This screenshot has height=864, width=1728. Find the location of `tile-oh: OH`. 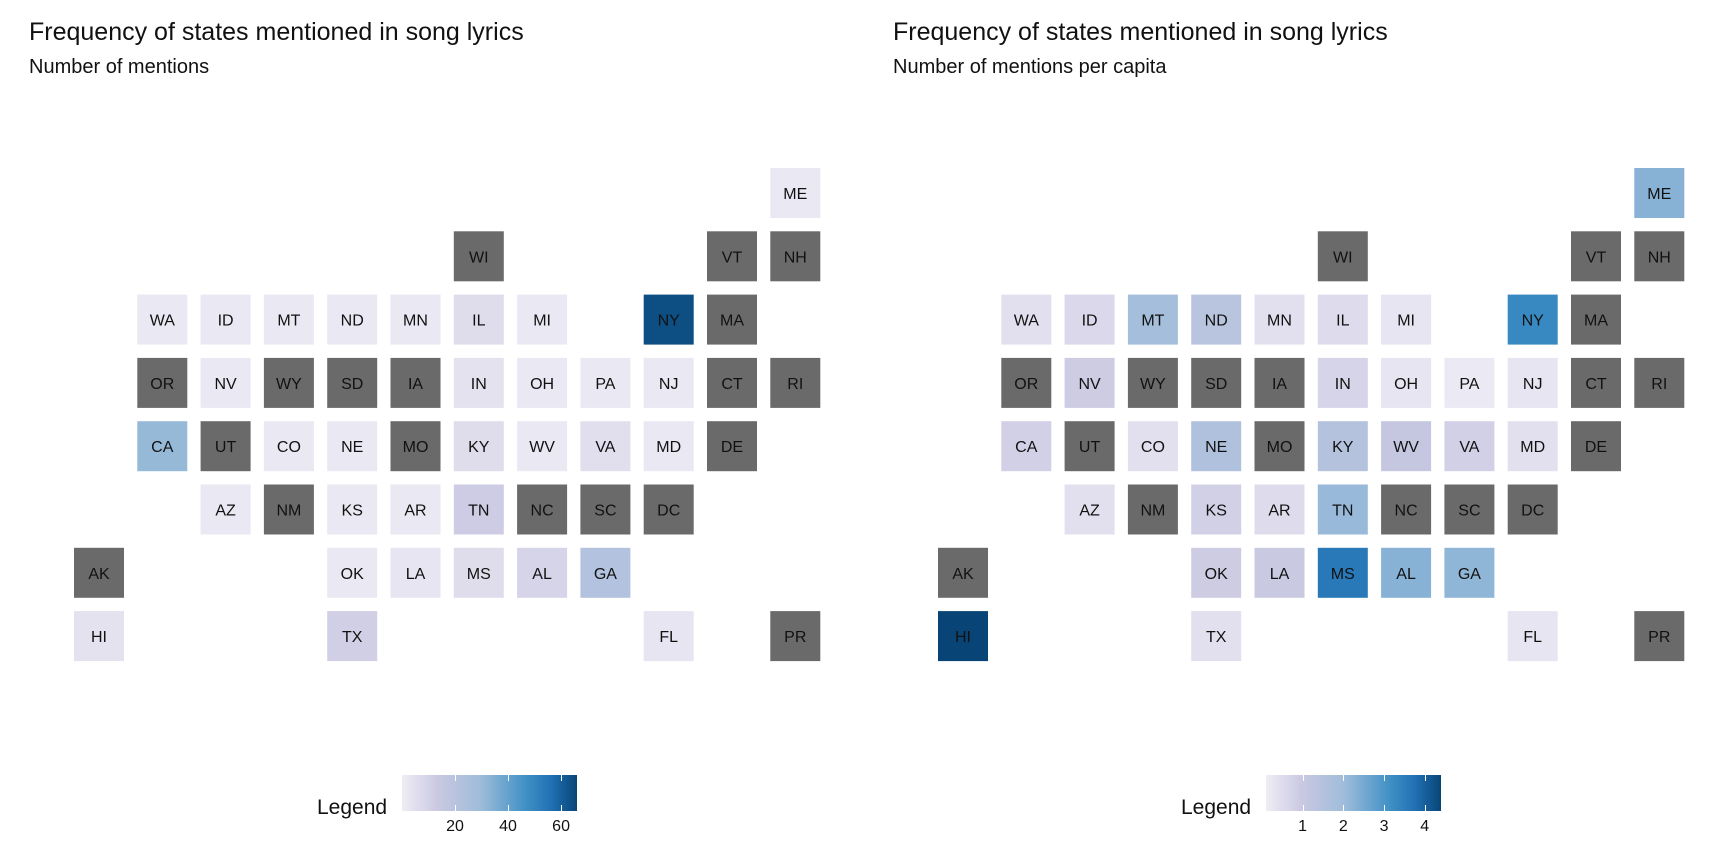

tile-oh: OH is located at coordinates (1406, 382).